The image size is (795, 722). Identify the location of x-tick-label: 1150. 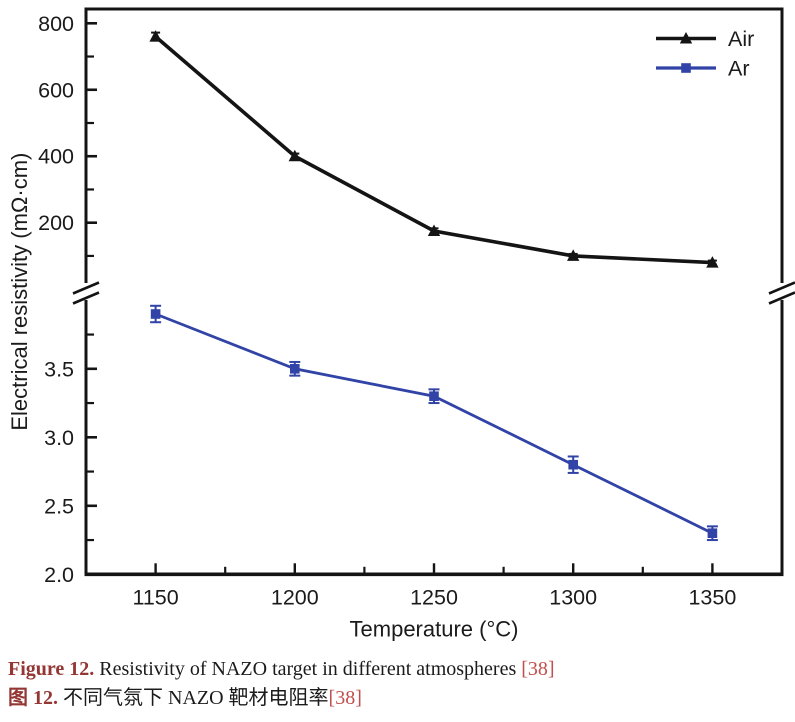
(155, 597).